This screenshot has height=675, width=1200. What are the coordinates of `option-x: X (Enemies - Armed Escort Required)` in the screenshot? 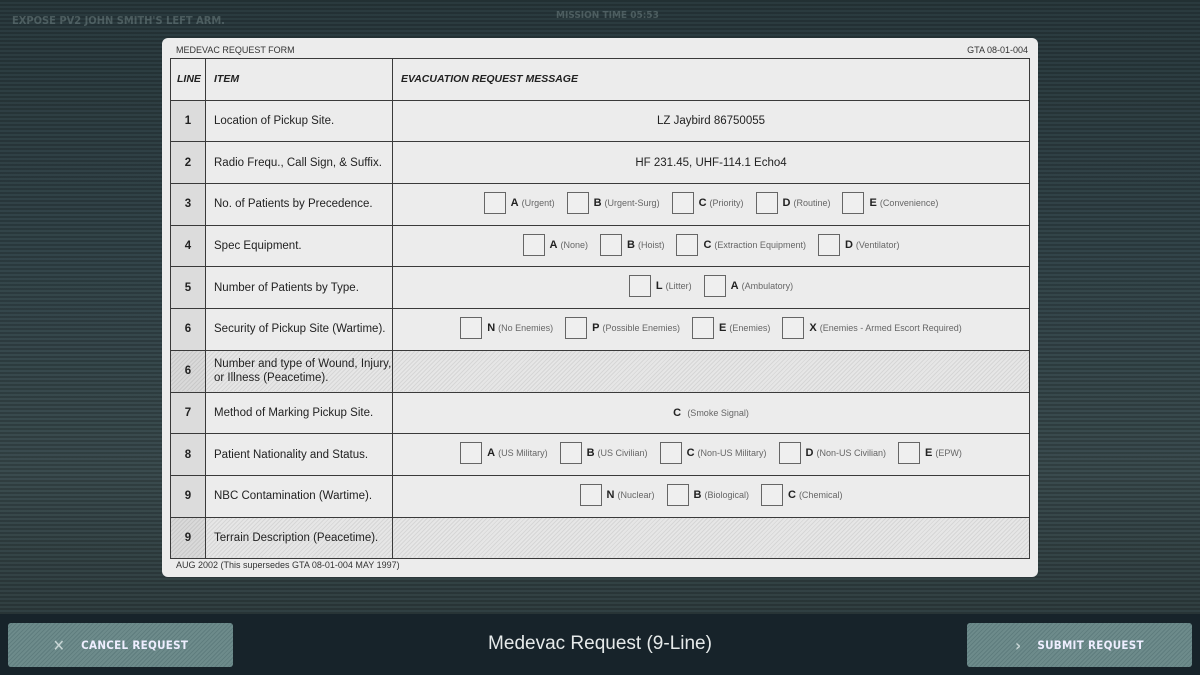 It's located at (872, 327).